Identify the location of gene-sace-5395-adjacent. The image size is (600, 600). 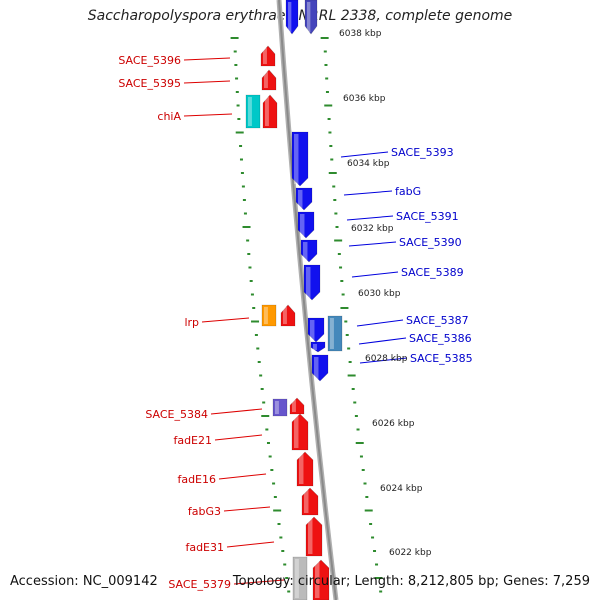
(270, 111).